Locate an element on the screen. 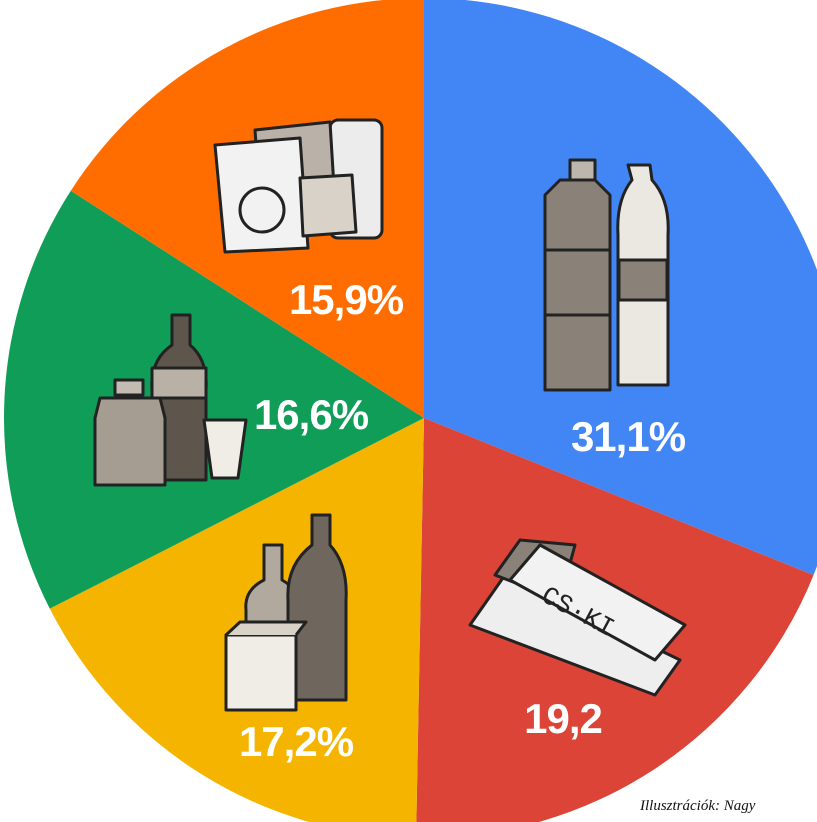 This screenshot has height=822, width=817. chocolate-bars-icon: CS·KI is located at coordinates (577, 617).